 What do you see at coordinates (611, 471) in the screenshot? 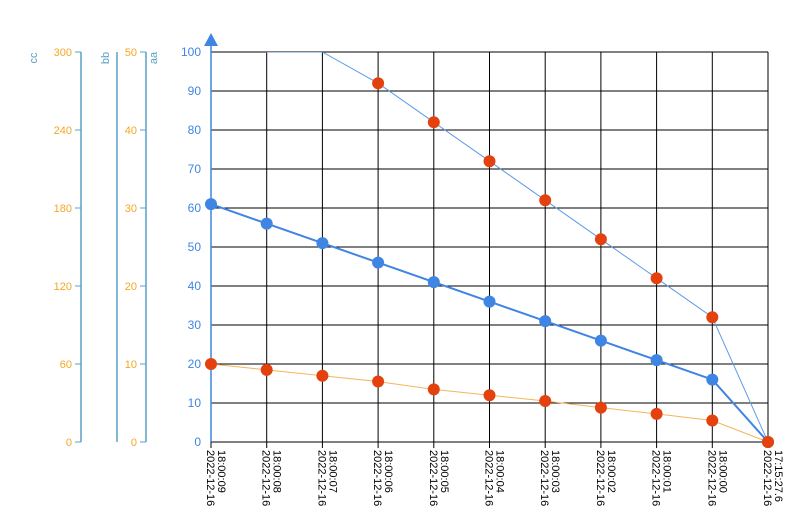
I see `x-tick-label-time: 18:00:02` at bounding box center [611, 471].